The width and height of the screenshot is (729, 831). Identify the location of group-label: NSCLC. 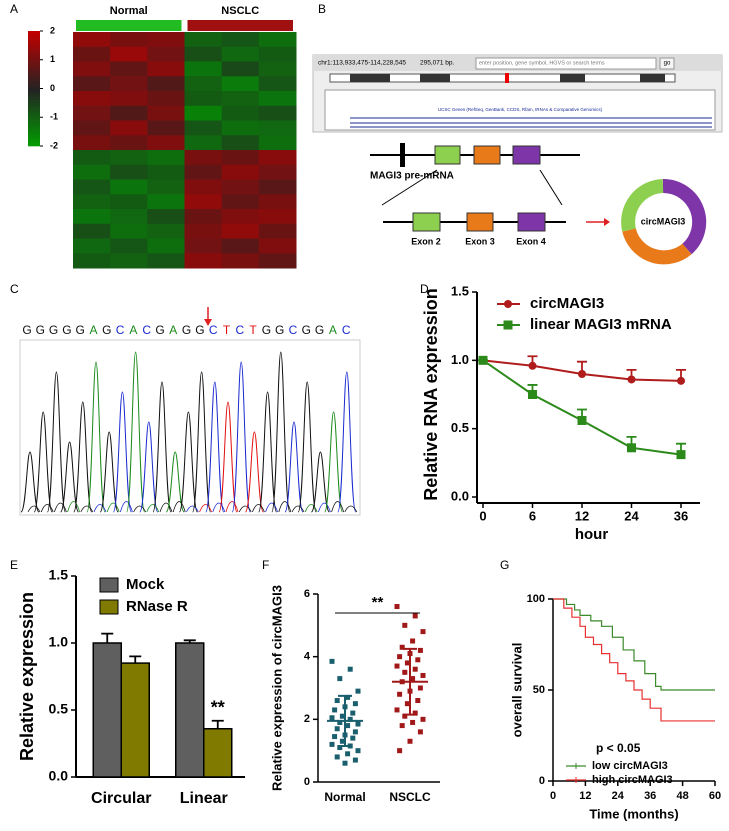
(240, 11).